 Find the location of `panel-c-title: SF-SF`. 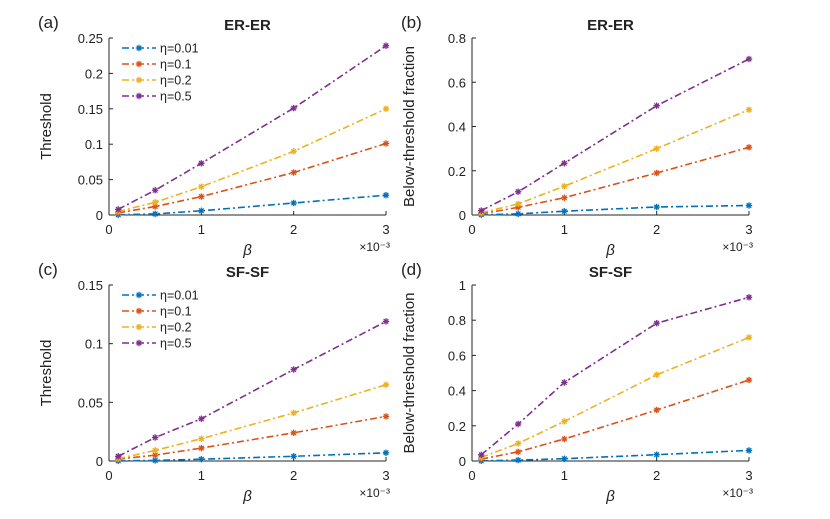

panel-c-title: SF-SF is located at coordinates (247, 272).